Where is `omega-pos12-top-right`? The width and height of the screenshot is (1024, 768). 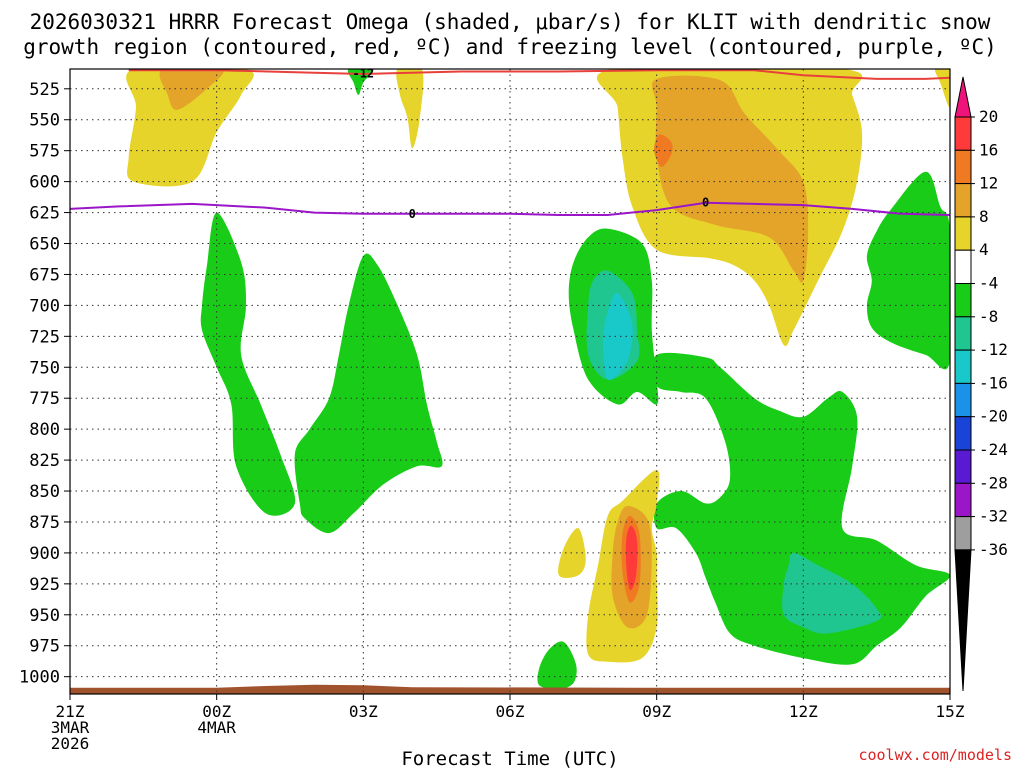
omega-pos12-top-right is located at coordinates (663, 150).